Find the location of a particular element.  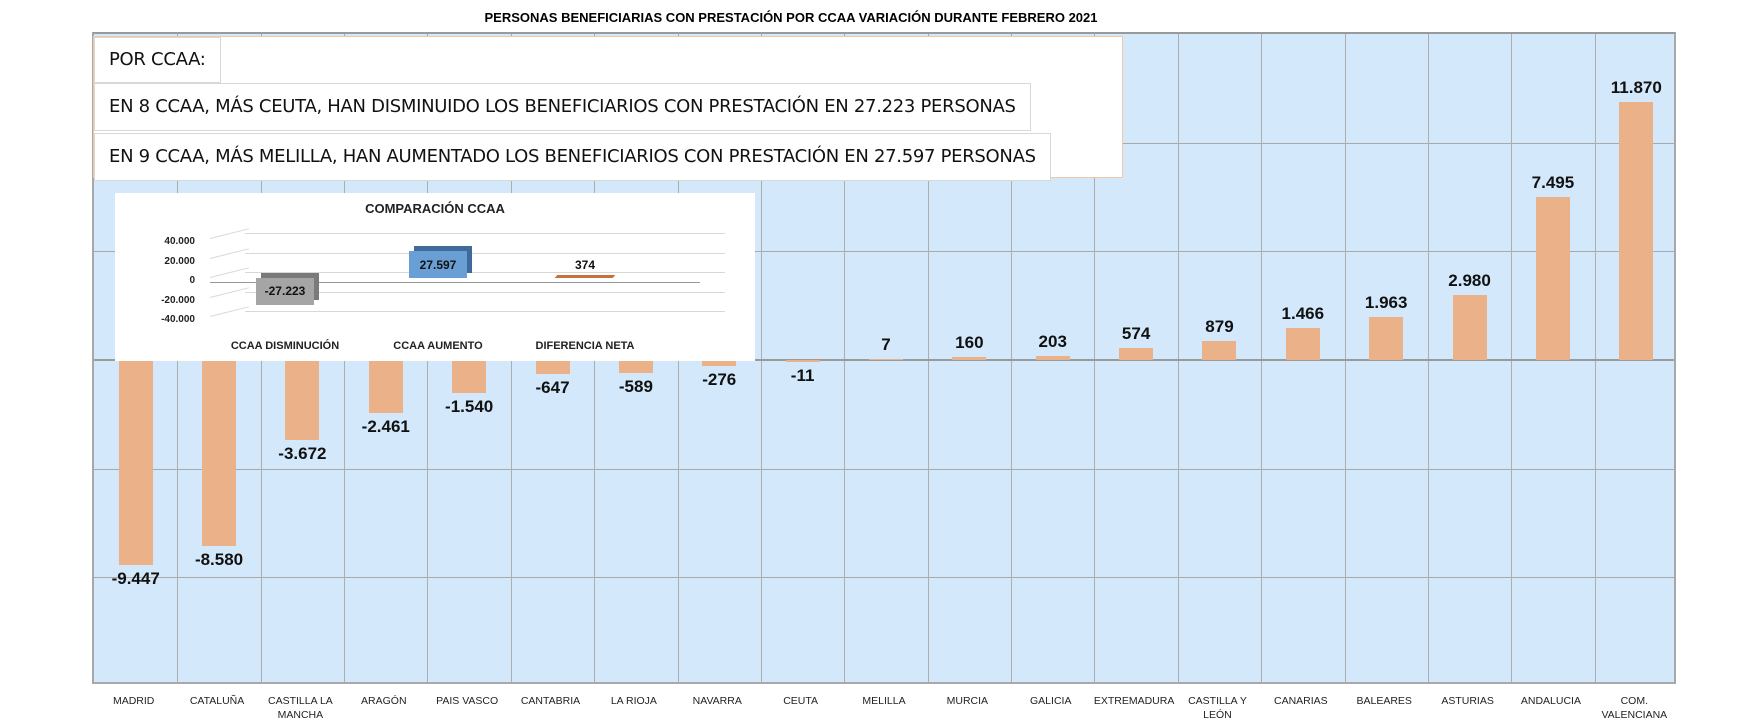

inset-data-label: 27.597 is located at coordinates (438, 264).